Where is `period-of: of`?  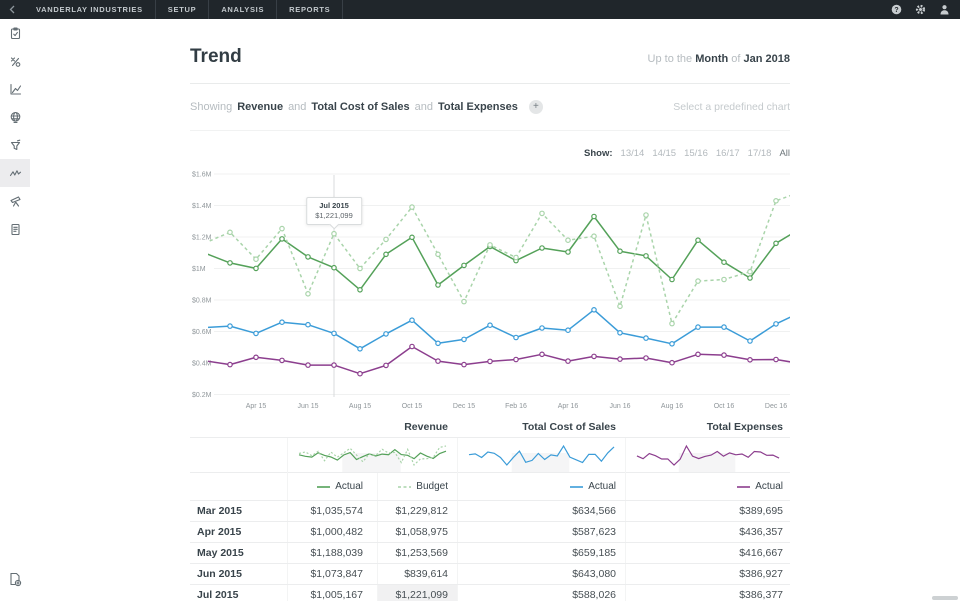
period-of: of is located at coordinates (736, 59).